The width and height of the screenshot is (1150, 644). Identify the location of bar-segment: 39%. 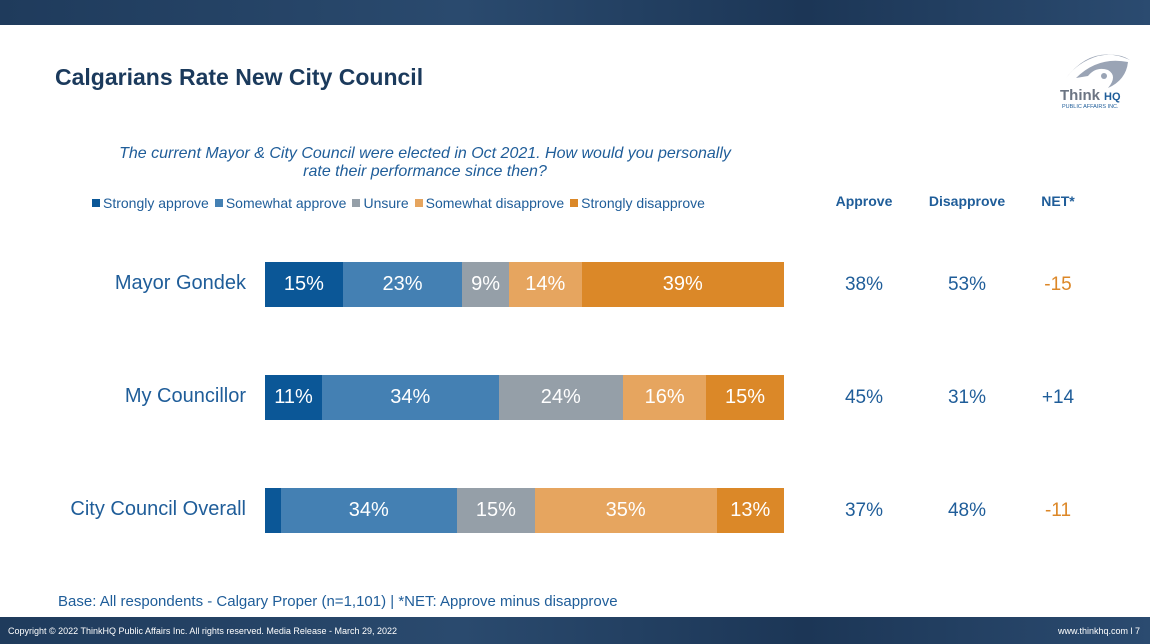
(682, 284).